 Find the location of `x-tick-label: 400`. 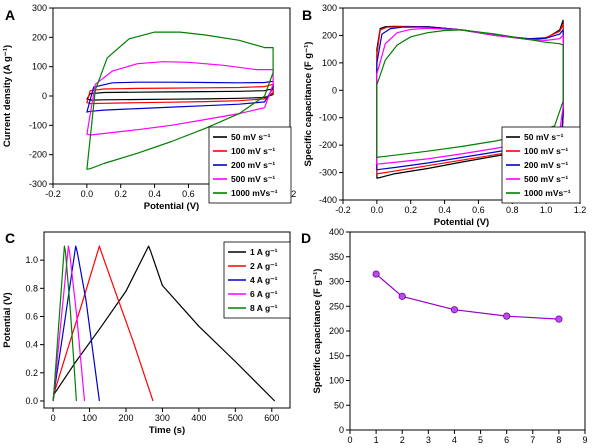

x-tick-label: 400 is located at coordinates (198, 418).